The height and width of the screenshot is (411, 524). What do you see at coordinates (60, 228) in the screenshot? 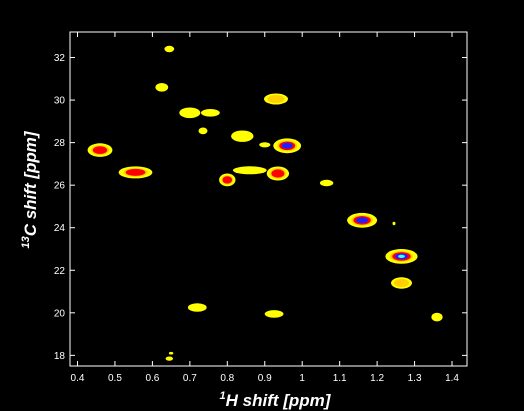
I see `y-tick-label-3: 24` at bounding box center [60, 228].